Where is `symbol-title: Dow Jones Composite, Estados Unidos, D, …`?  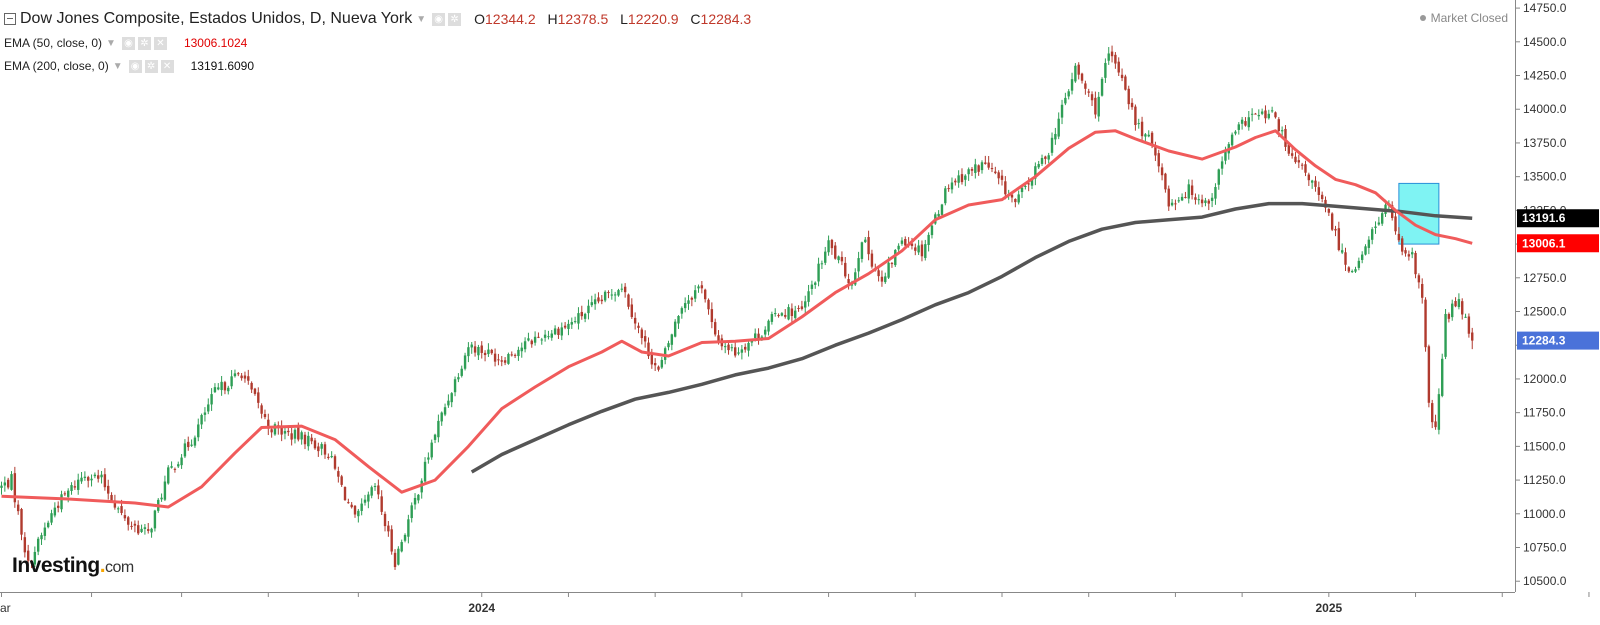
symbol-title: Dow Jones Composite, Estados Unidos, D, … is located at coordinates (216, 18).